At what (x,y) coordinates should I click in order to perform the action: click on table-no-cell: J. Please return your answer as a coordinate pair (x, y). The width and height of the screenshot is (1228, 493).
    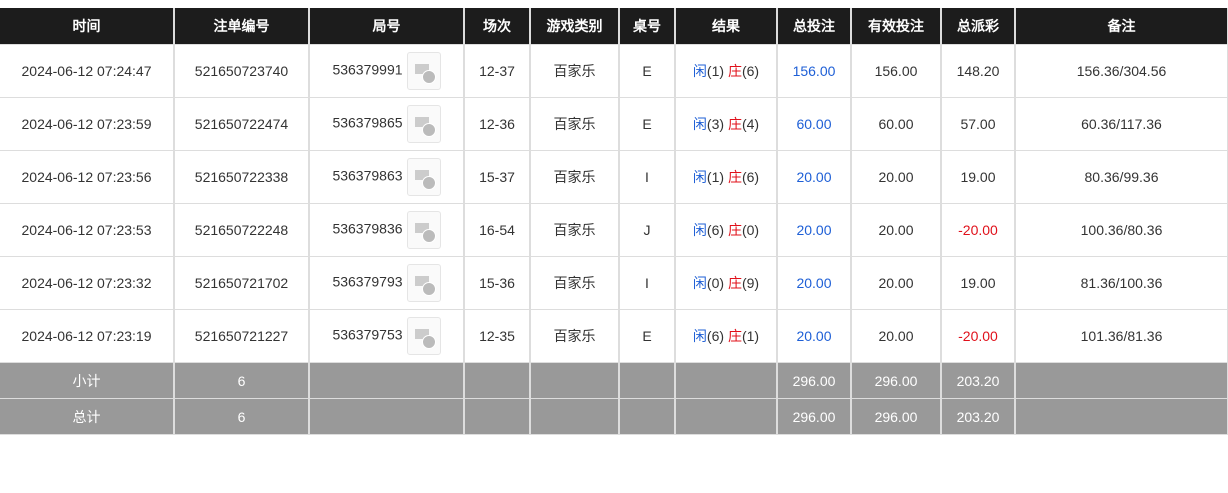
    Looking at the image, I should click on (647, 230).